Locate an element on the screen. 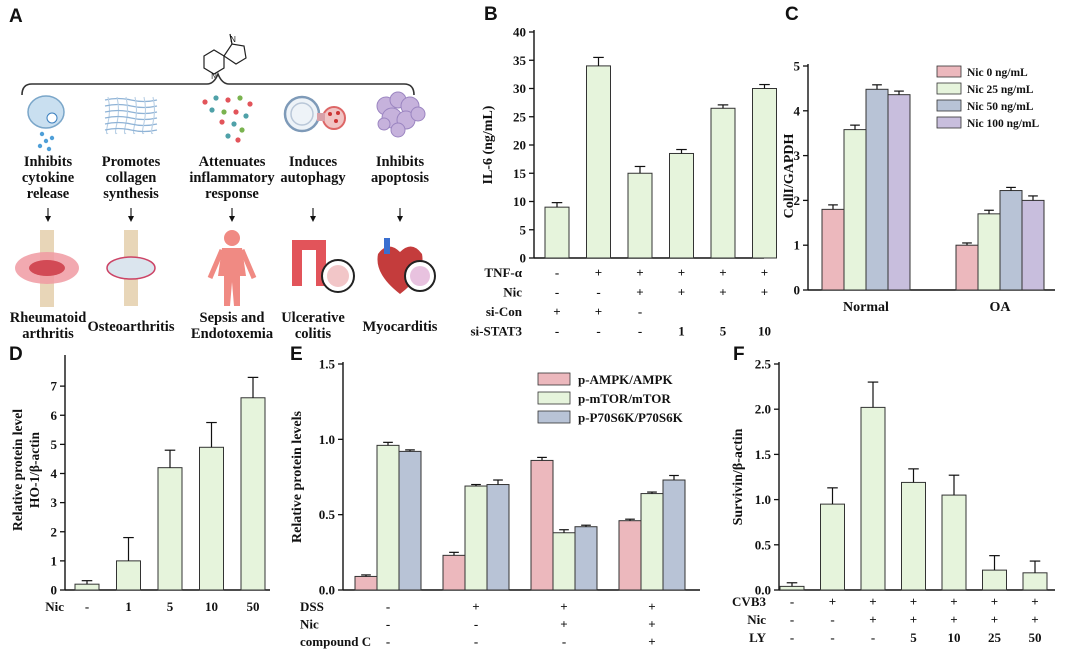  condition-cell: 25 is located at coordinates (995, 637).